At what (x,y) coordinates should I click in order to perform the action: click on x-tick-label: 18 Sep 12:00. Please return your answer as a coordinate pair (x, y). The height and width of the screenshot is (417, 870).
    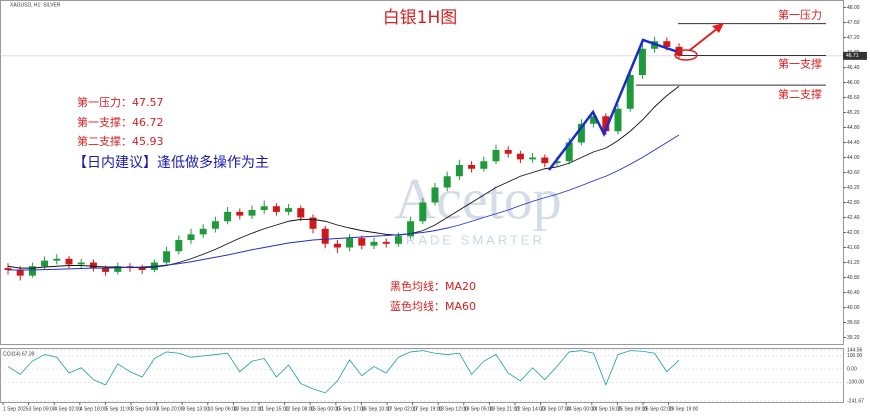
    Looking at the image, I should click on (453, 409).